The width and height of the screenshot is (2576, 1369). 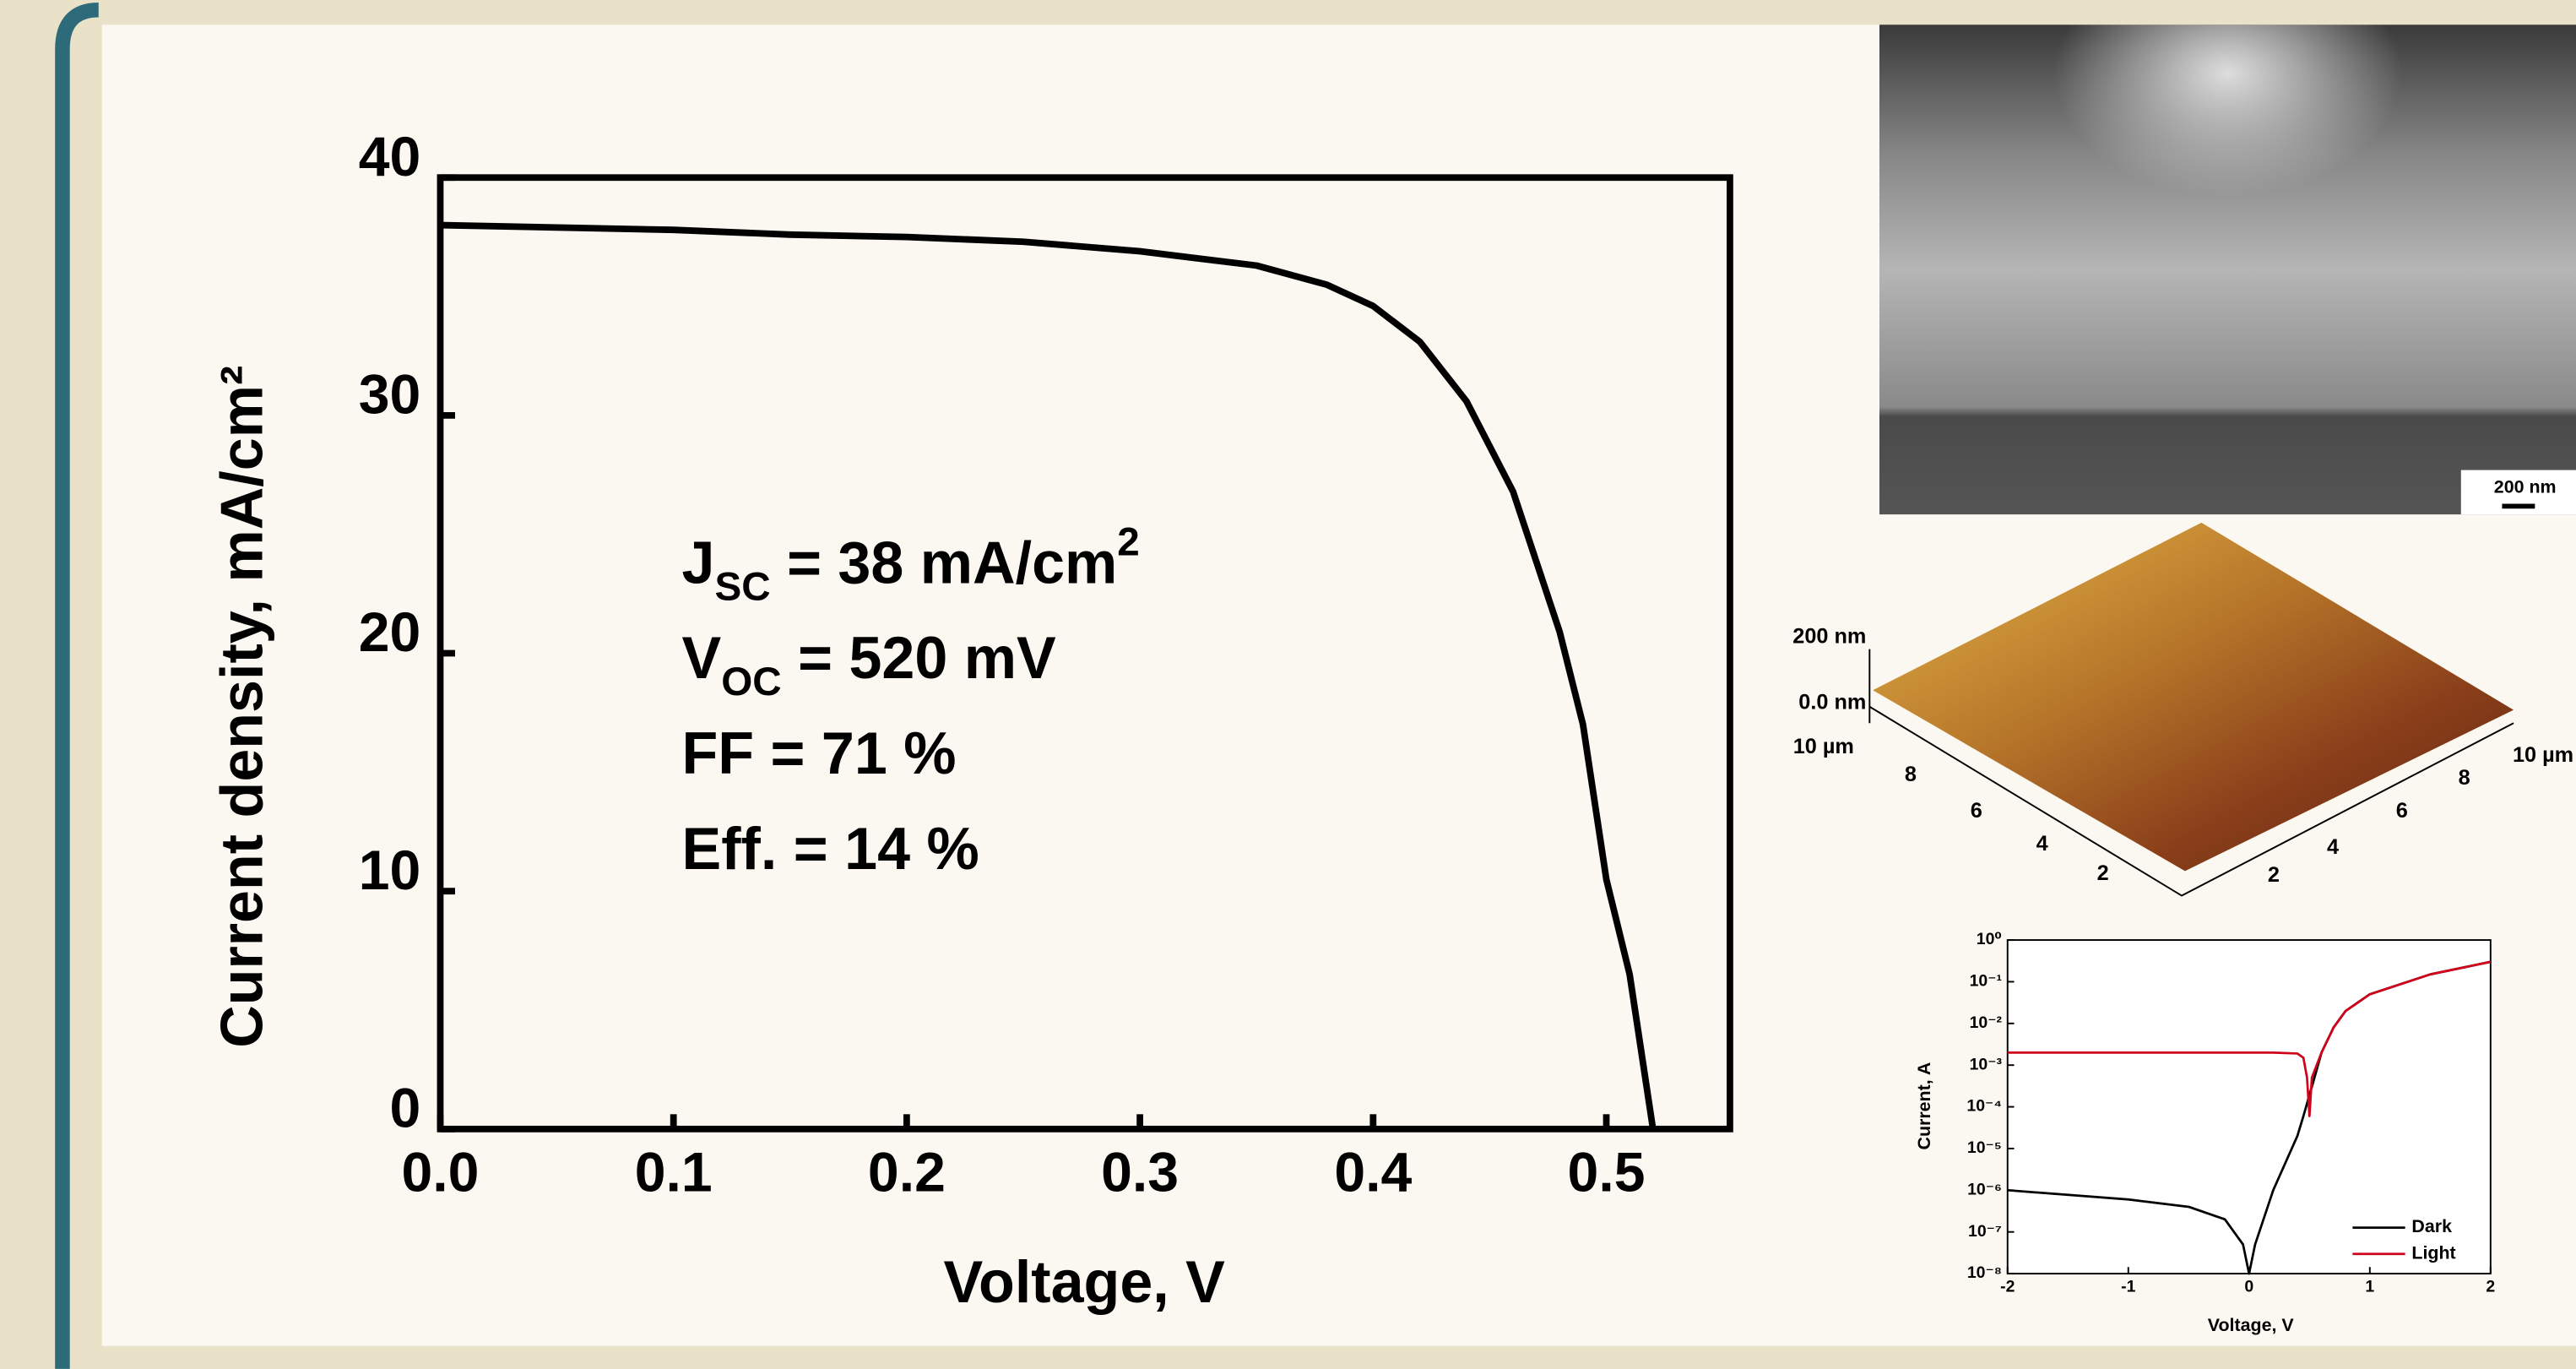 What do you see at coordinates (1829, 637) in the screenshot?
I see `afm-z-label: 200 nm` at bounding box center [1829, 637].